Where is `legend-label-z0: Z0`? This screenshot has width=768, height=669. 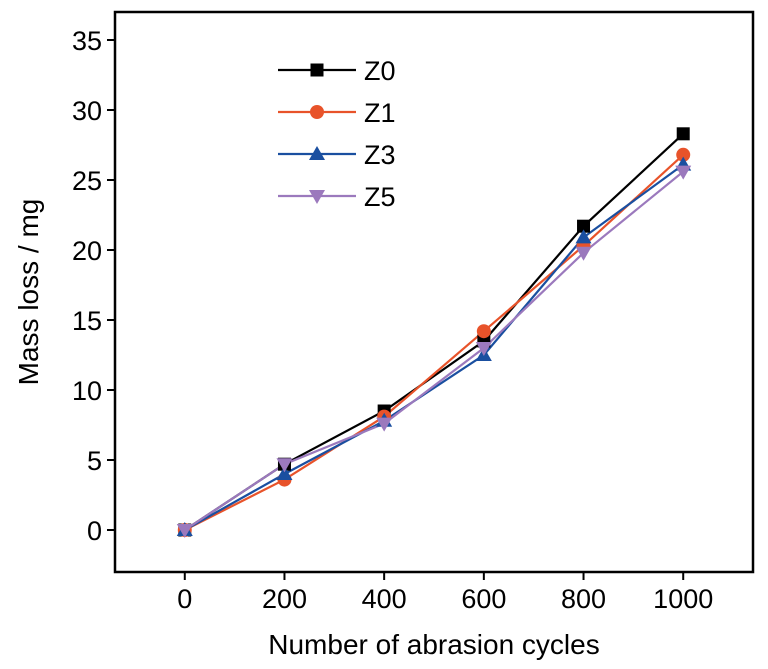
legend-label-z0: Z0 is located at coordinates (380, 71).